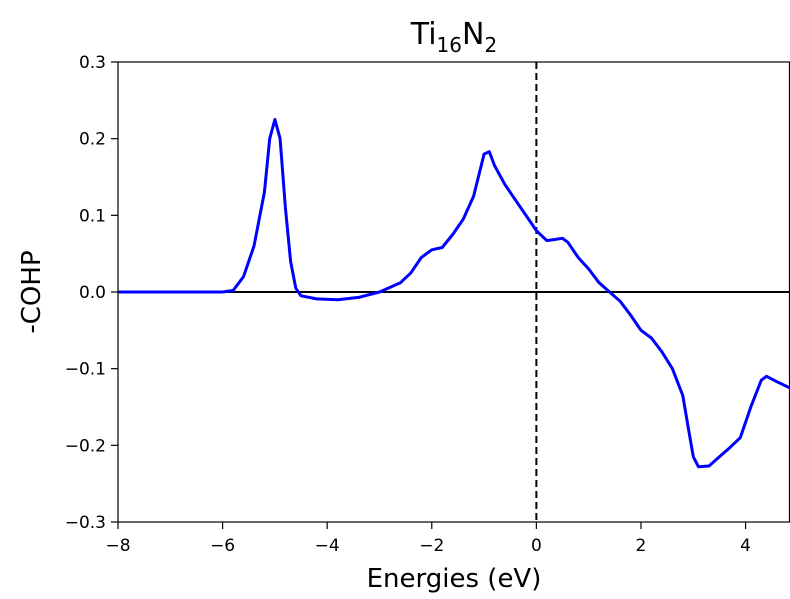 The height and width of the screenshot is (599, 790). Describe the element at coordinates (641, 546) in the screenshot. I see `x-tick-label: 2` at that location.